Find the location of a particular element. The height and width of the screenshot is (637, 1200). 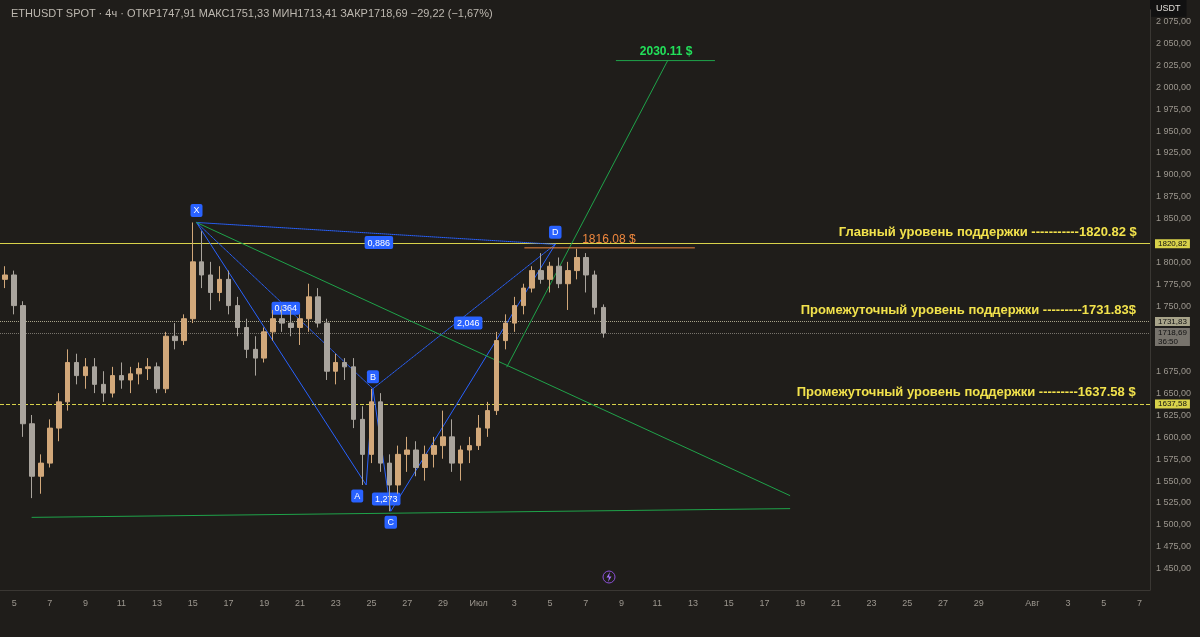

annotation: Промежуточный уровень поддержки ---------1637.58 $ is located at coordinates (966, 392).